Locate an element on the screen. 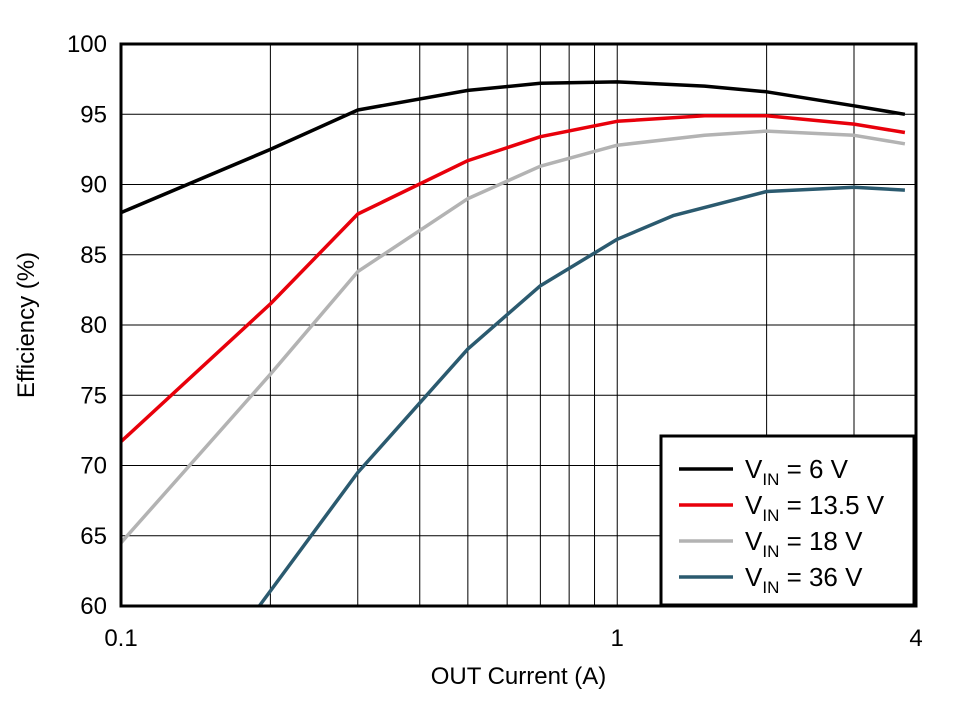 Image resolution: width=956 pixels, height=701 pixels. y-tick-label: 80 is located at coordinates (93, 325).